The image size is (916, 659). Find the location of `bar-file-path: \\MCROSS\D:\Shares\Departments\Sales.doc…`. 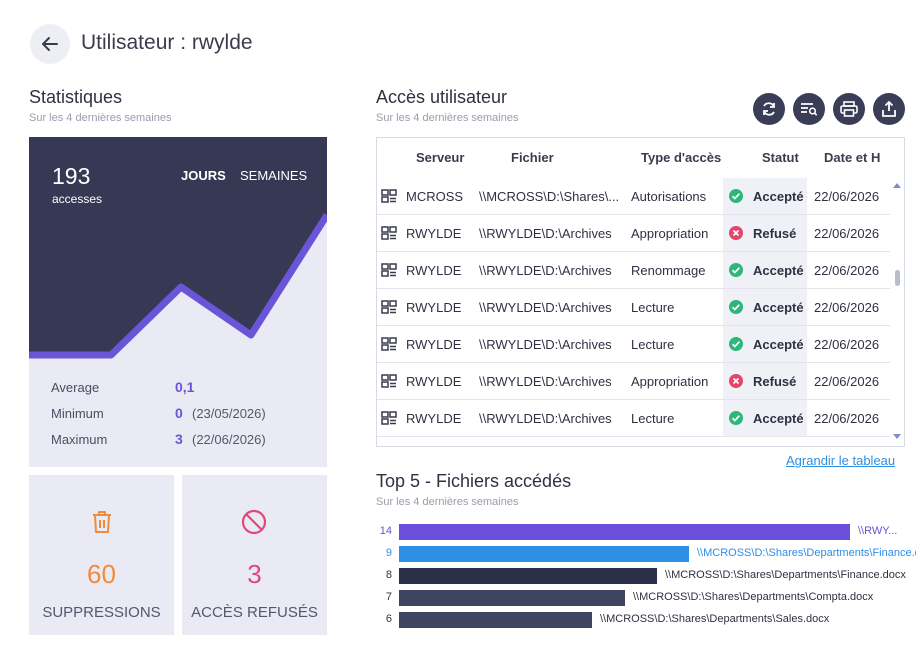

bar-file-path: \\MCROSS\D:\Shares\Departments\Sales.doc… is located at coordinates (715, 619).